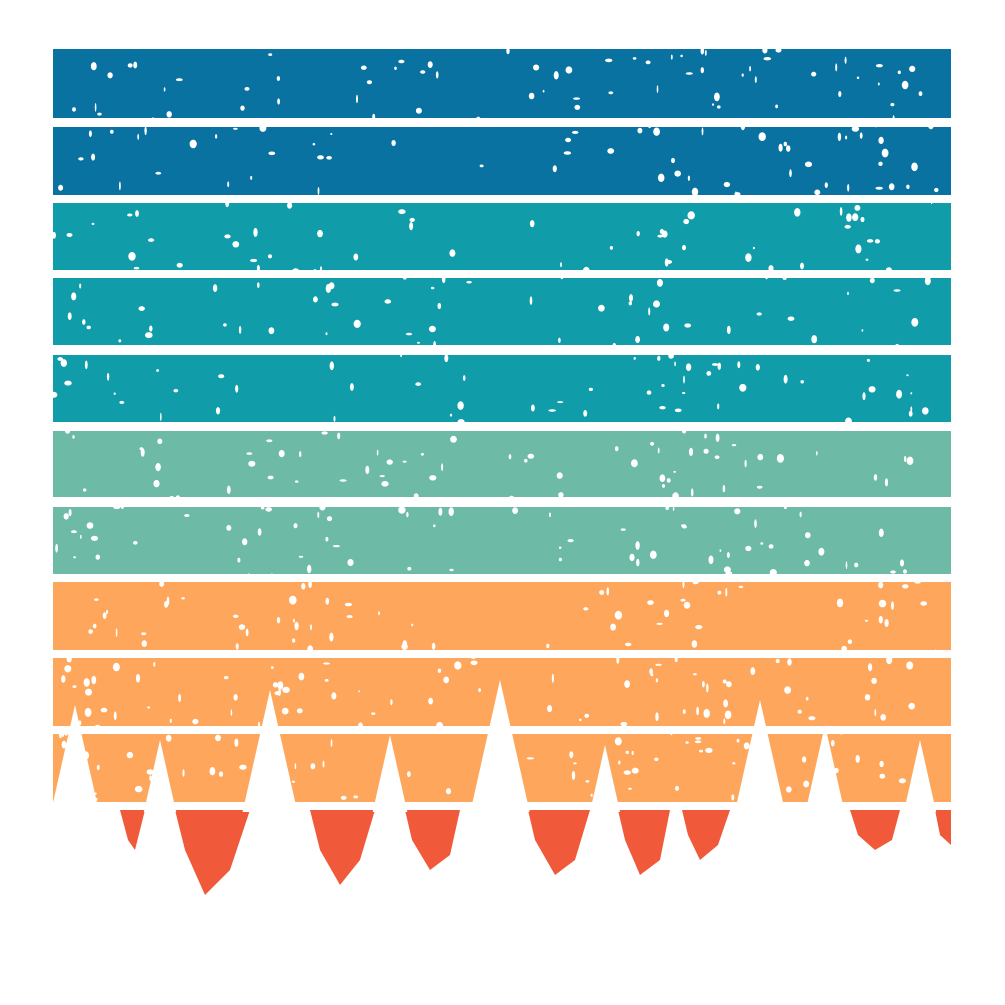 The height and width of the screenshot is (1005, 1005). What do you see at coordinates (706, 835) in the screenshot?
I see `red-fragment` at bounding box center [706, 835].